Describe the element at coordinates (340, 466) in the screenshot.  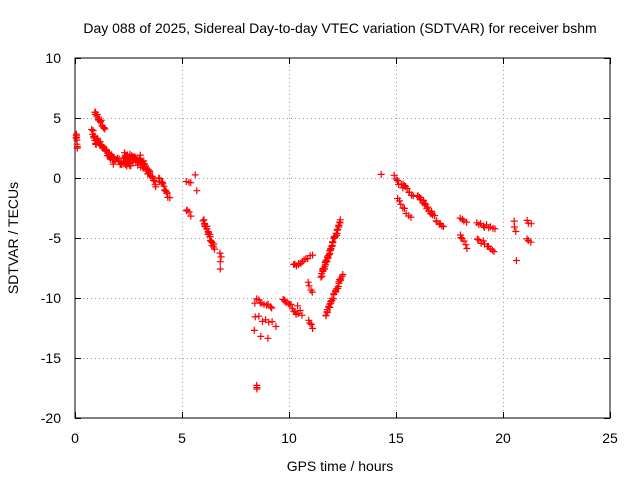
I see `x-axis-label: GPS time / hours` at that location.